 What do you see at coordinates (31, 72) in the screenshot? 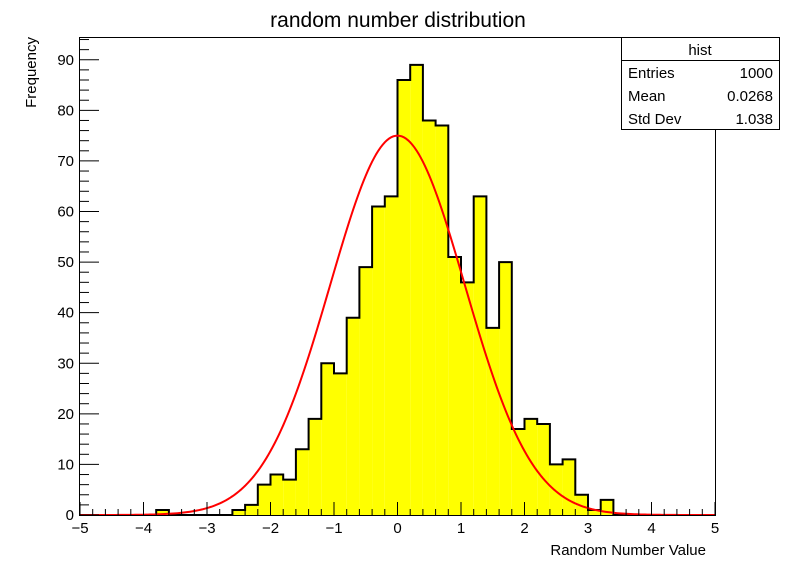
I see `y-axis-label: Frequency` at bounding box center [31, 72].